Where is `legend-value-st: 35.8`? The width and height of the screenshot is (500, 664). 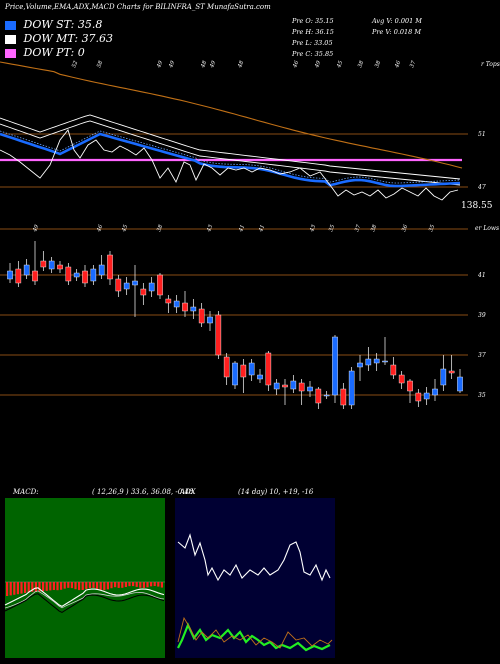
legend-value-st: 35.8 is located at coordinates (90, 24).